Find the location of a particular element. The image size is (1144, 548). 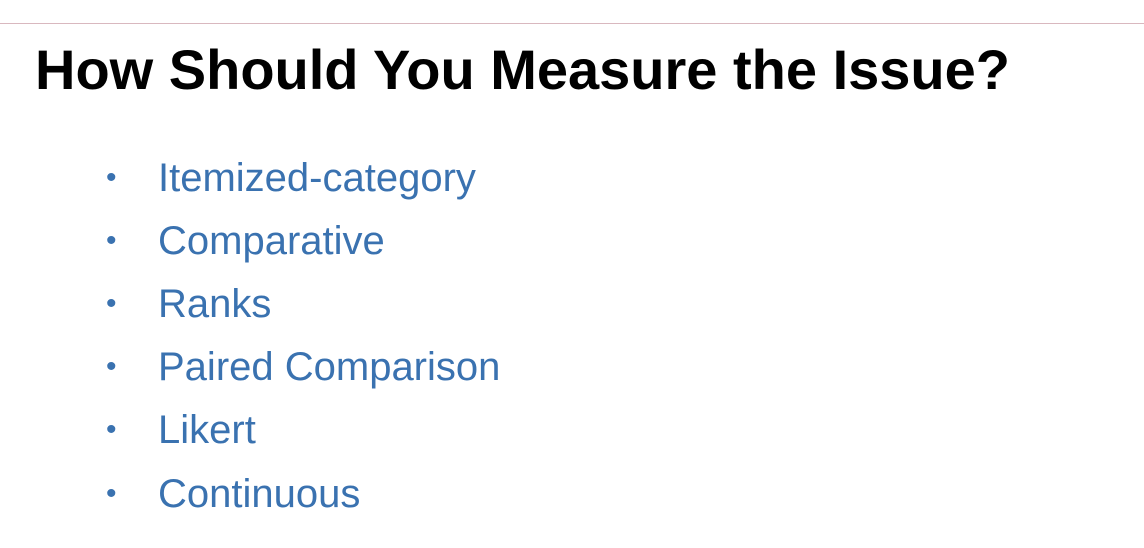

top-divider-line is located at coordinates (572, 23).